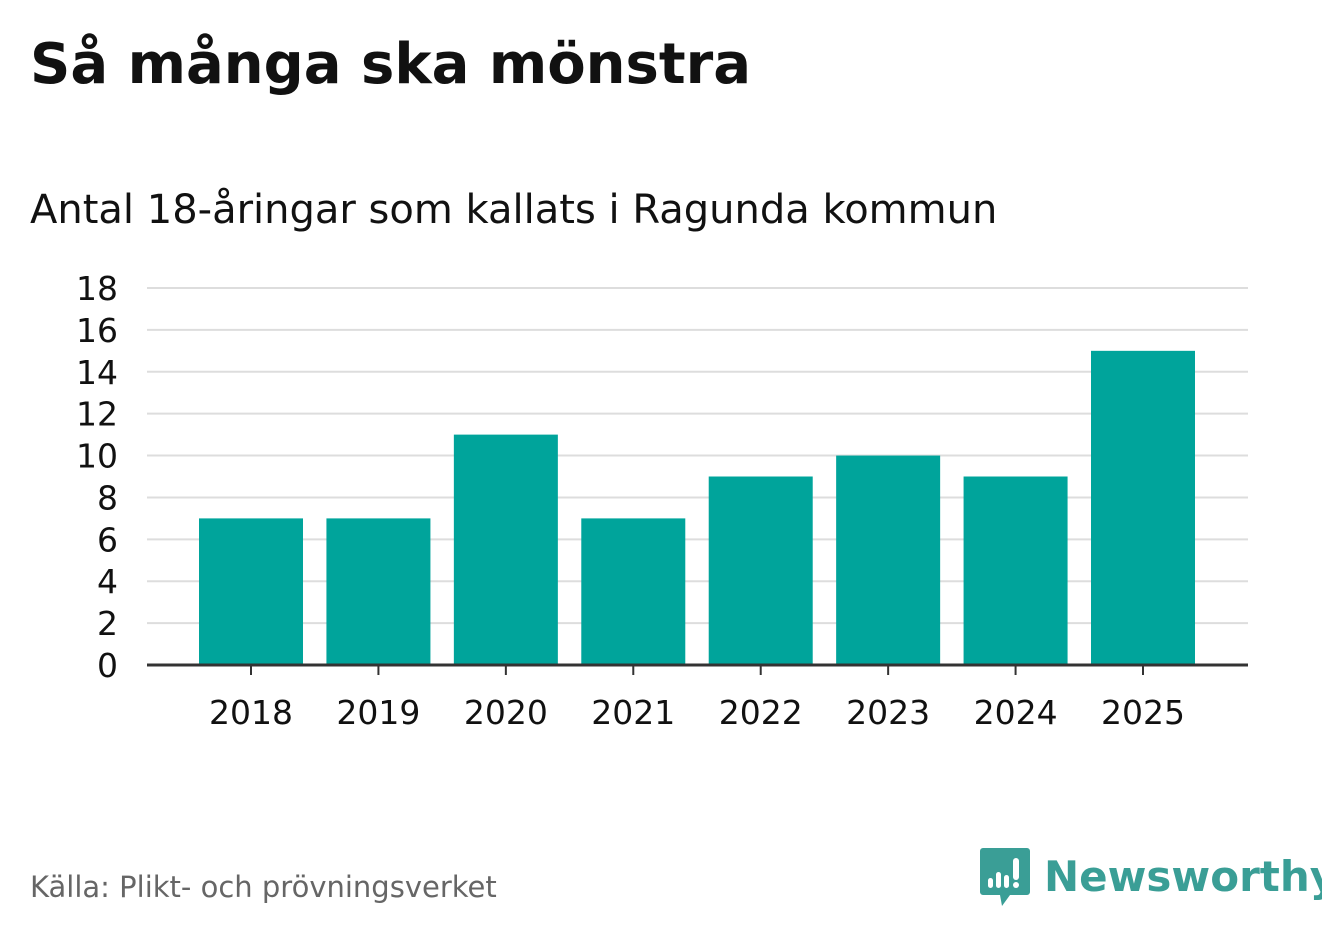 The height and width of the screenshot is (939, 1322). Describe the element at coordinates (761, 712) in the screenshot. I see `x-tick-label: 2022` at that location.